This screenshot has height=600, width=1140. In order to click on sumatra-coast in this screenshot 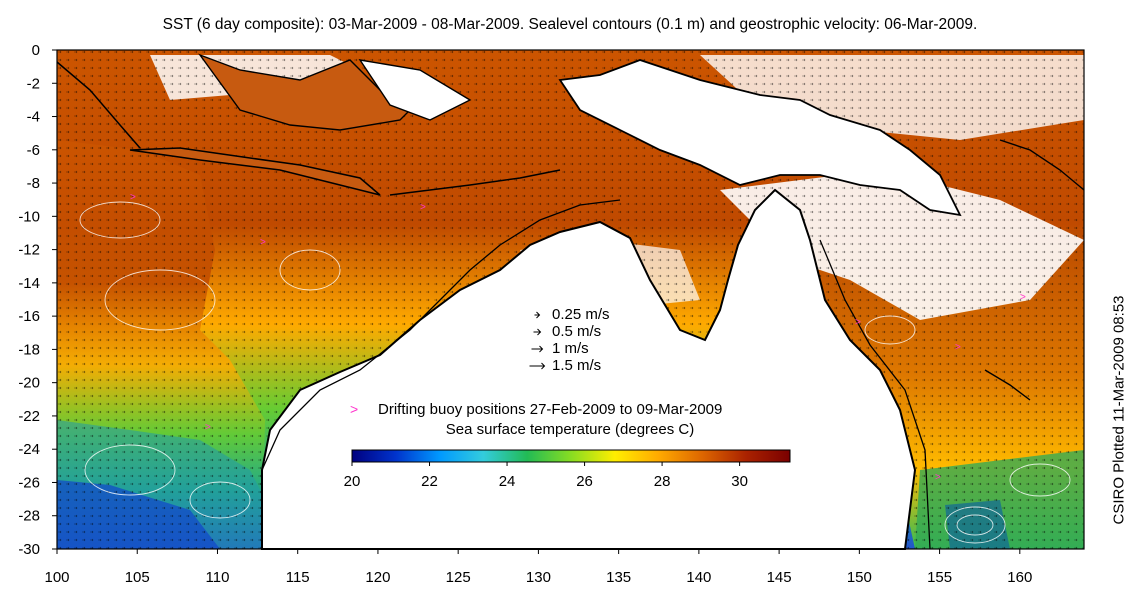, I will do `click(98, 105)`.